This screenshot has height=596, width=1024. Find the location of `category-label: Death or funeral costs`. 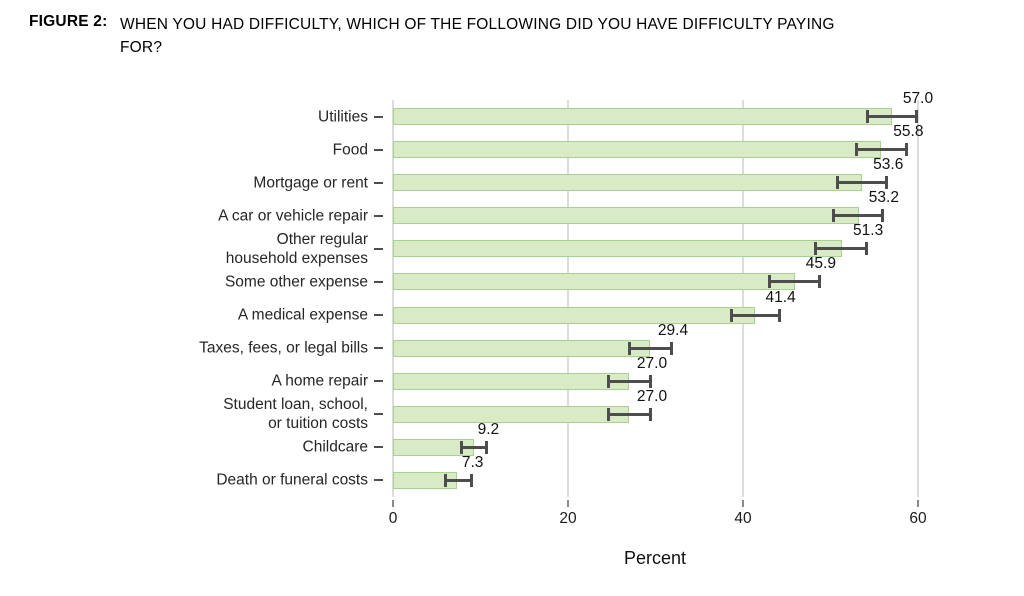

category-label: Death or funeral costs is located at coordinates (292, 480).